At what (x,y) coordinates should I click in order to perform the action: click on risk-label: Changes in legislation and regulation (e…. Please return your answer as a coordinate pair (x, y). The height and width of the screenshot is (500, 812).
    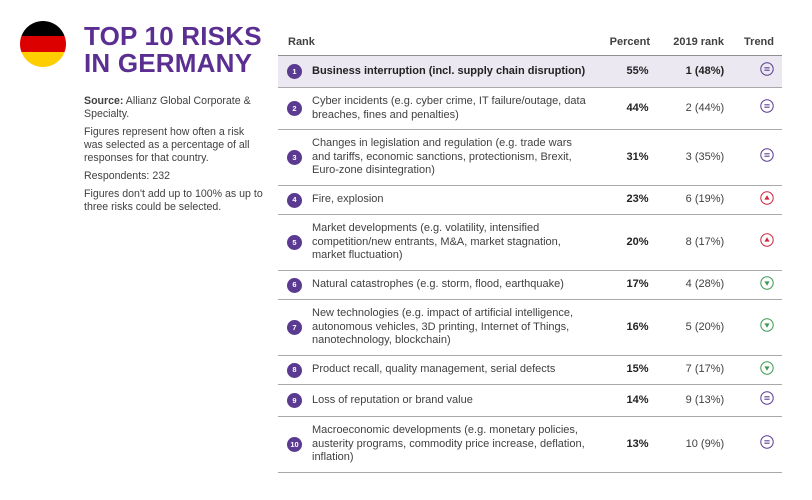
    Looking at the image, I should click on (442, 157).